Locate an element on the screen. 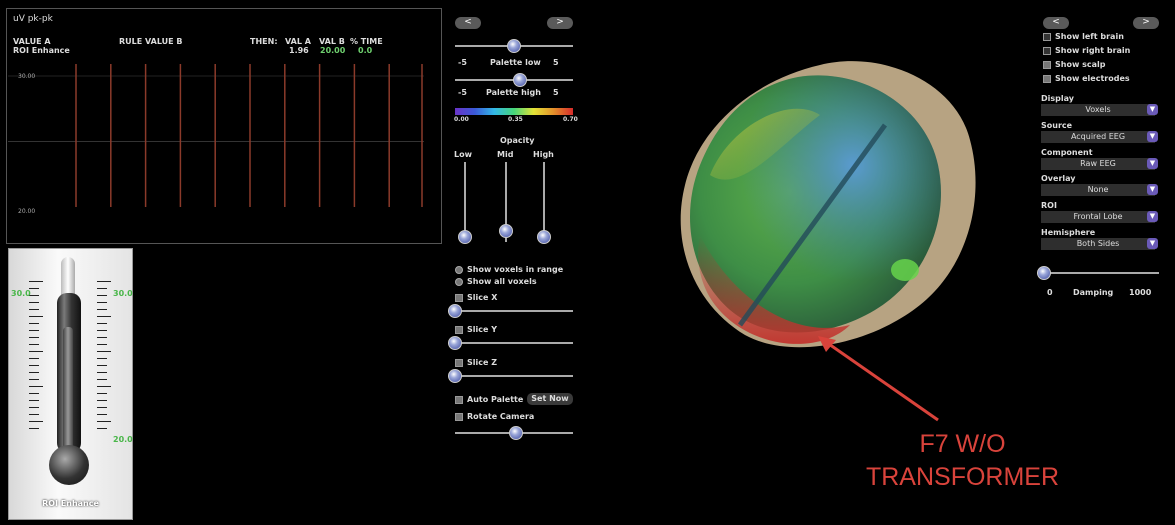 The height and width of the screenshot is (525, 1175). component-dropdown-icon: ▼ is located at coordinates (1152, 163).